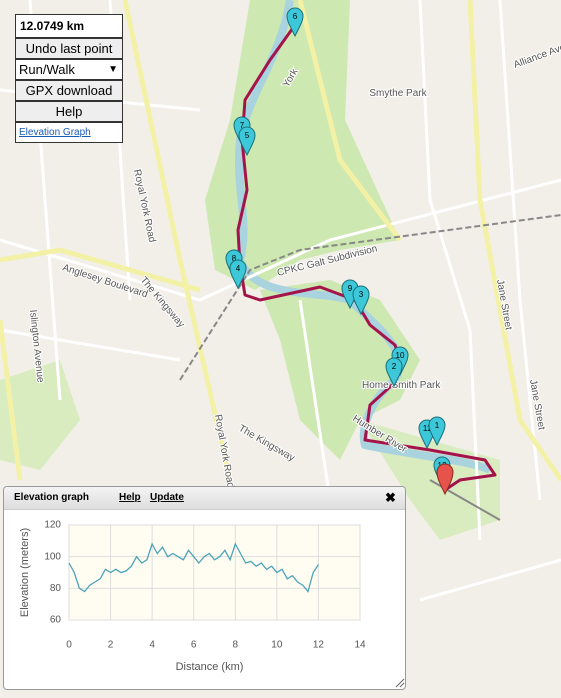  I want to click on x-axis-label: Distance (km), so click(210, 667).